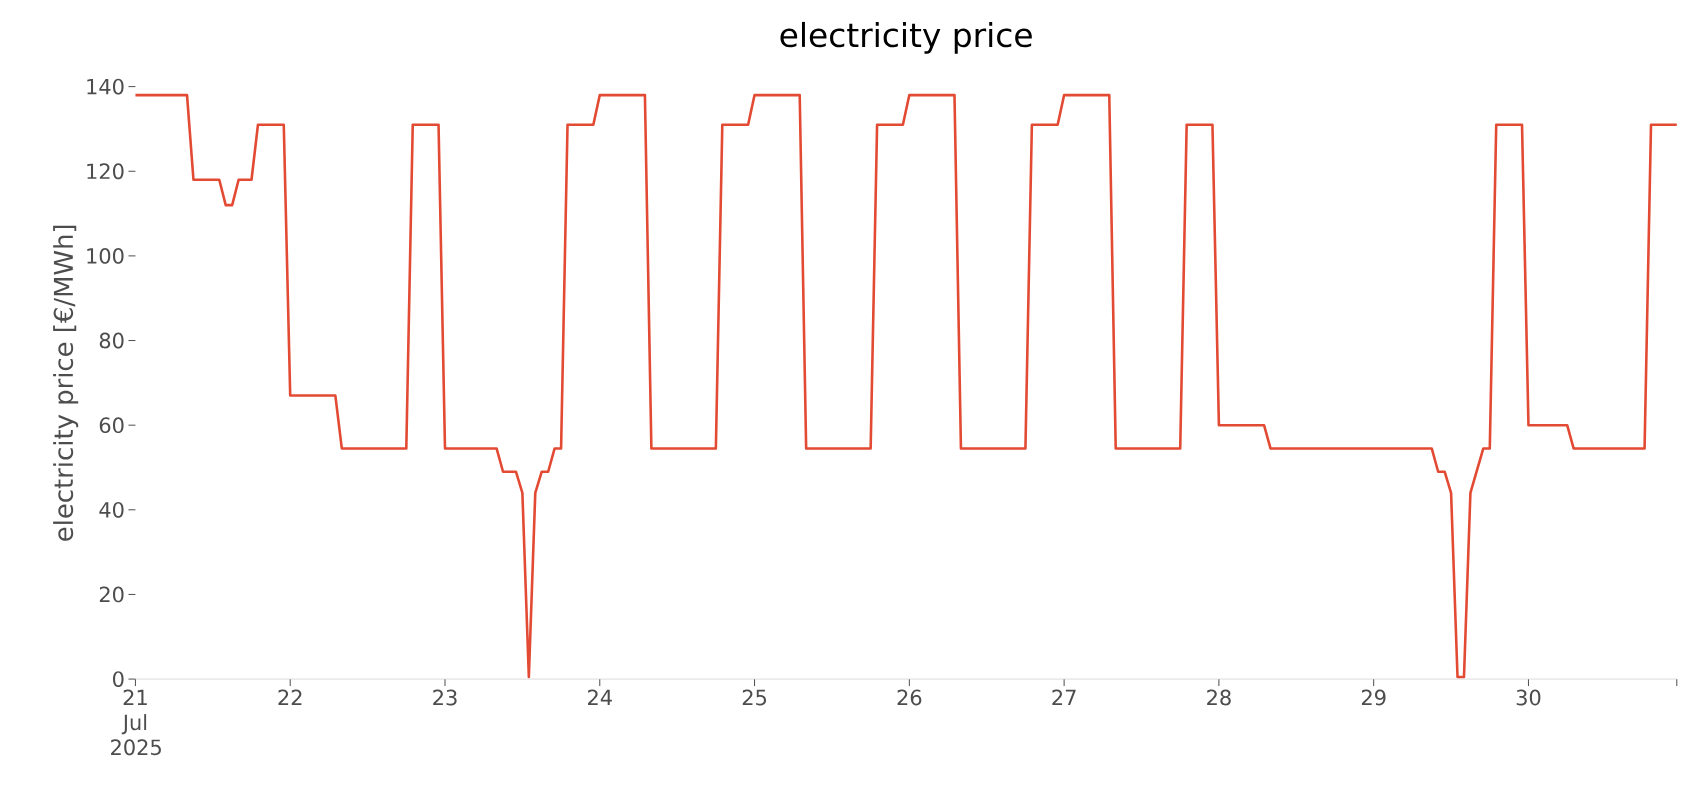 The image size is (1706, 812). Describe the element at coordinates (66, 383) in the screenshot. I see `y-axis-title: electricity price [€/MWh]` at that location.